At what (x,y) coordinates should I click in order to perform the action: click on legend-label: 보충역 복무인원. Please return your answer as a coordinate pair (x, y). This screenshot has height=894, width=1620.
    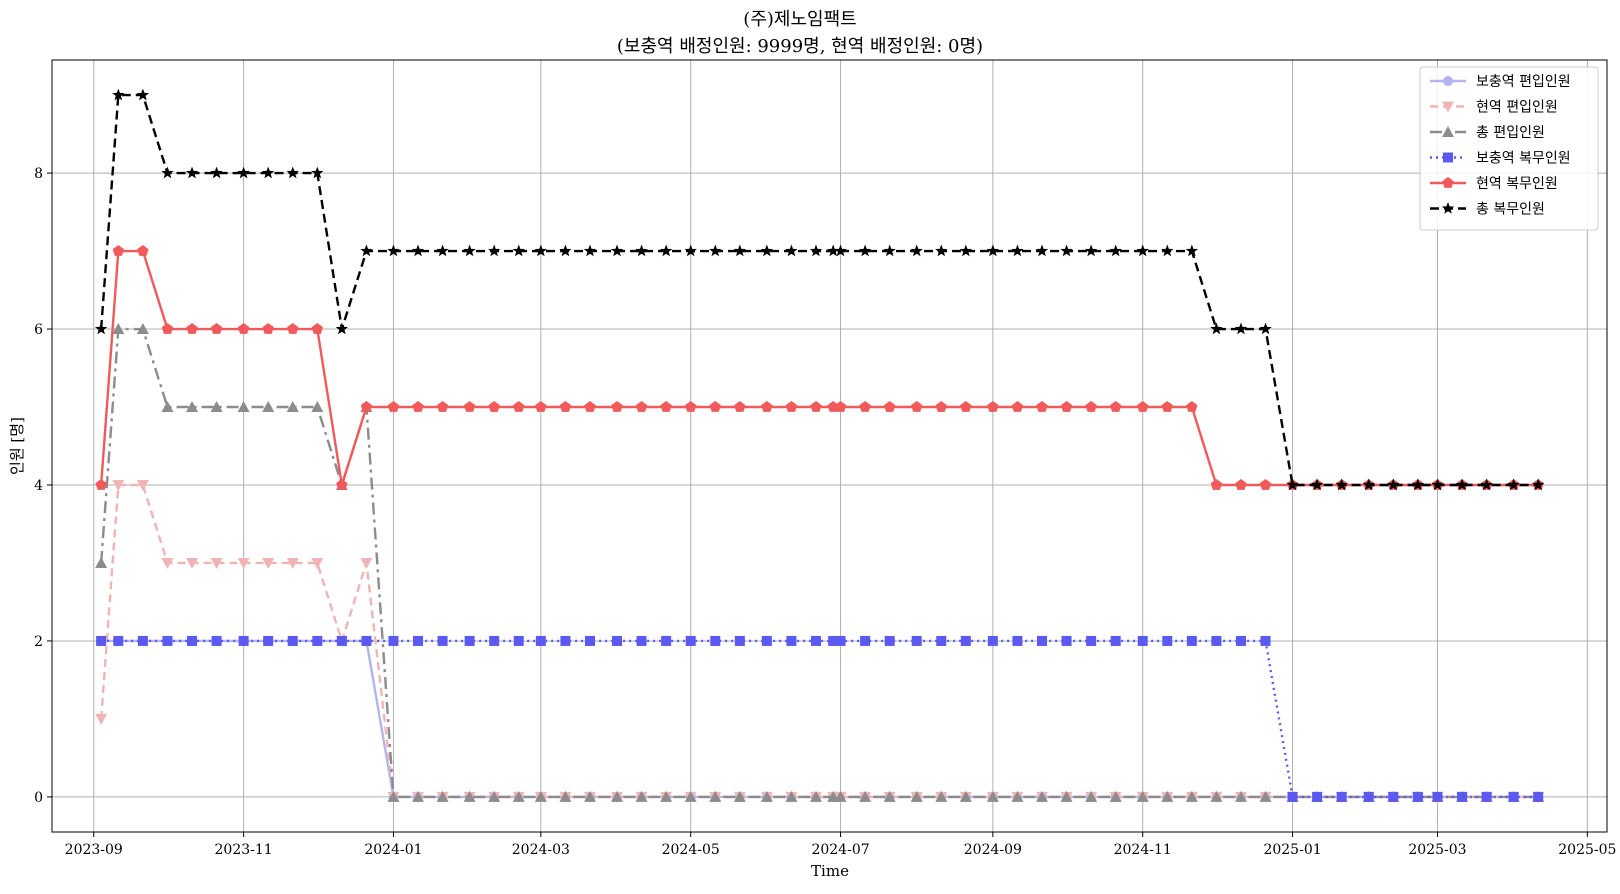
    Looking at the image, I should click on (1523, 159).